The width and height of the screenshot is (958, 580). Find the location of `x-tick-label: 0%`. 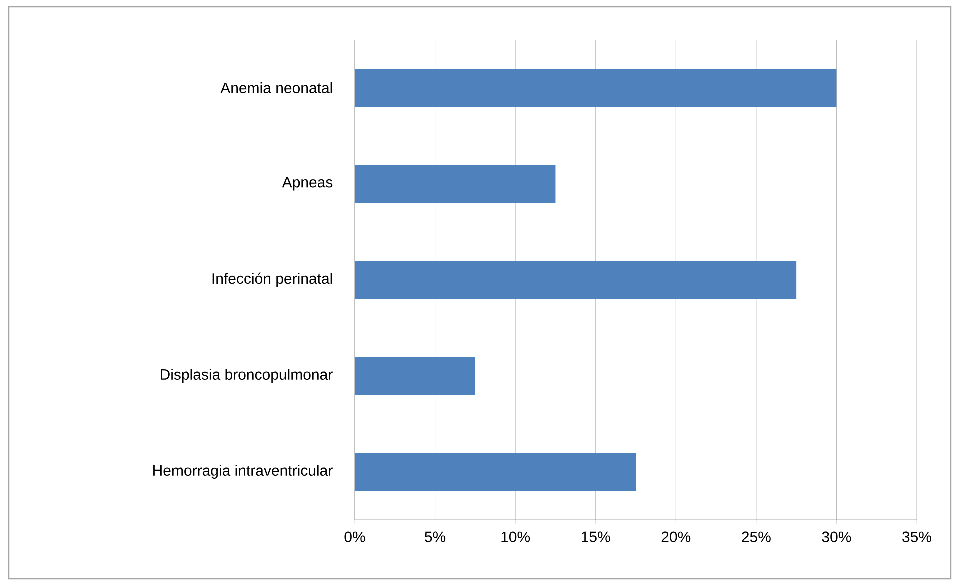

x-tick-label: 0% is located at coordinates (355, 537).